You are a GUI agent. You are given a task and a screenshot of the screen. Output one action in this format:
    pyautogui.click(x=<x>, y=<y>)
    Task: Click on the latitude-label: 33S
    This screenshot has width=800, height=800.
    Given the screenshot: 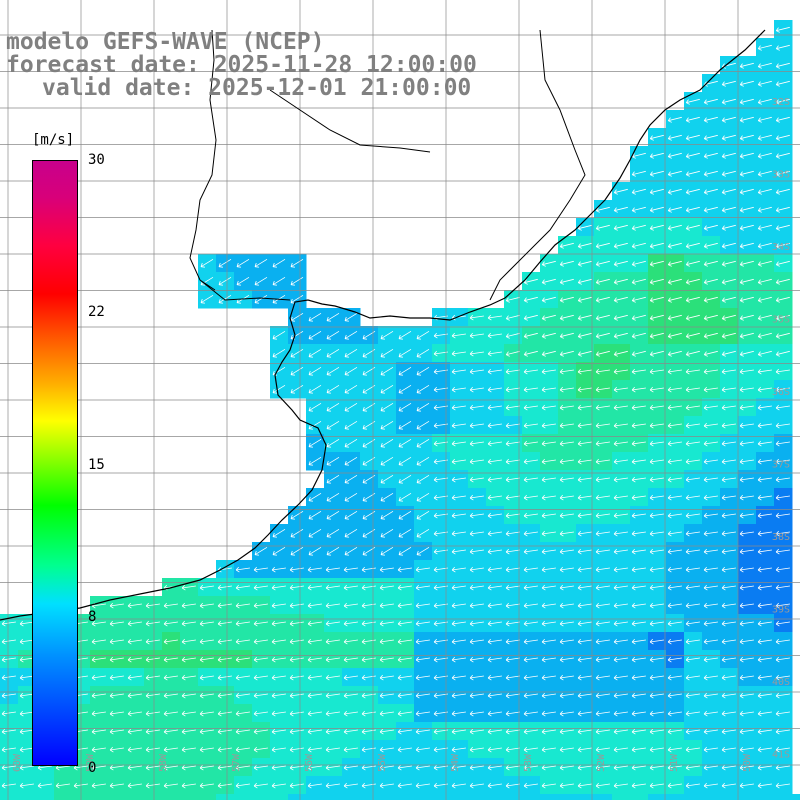 What is the action you would take?
    pyautogui.click(x=781, y=175)
    